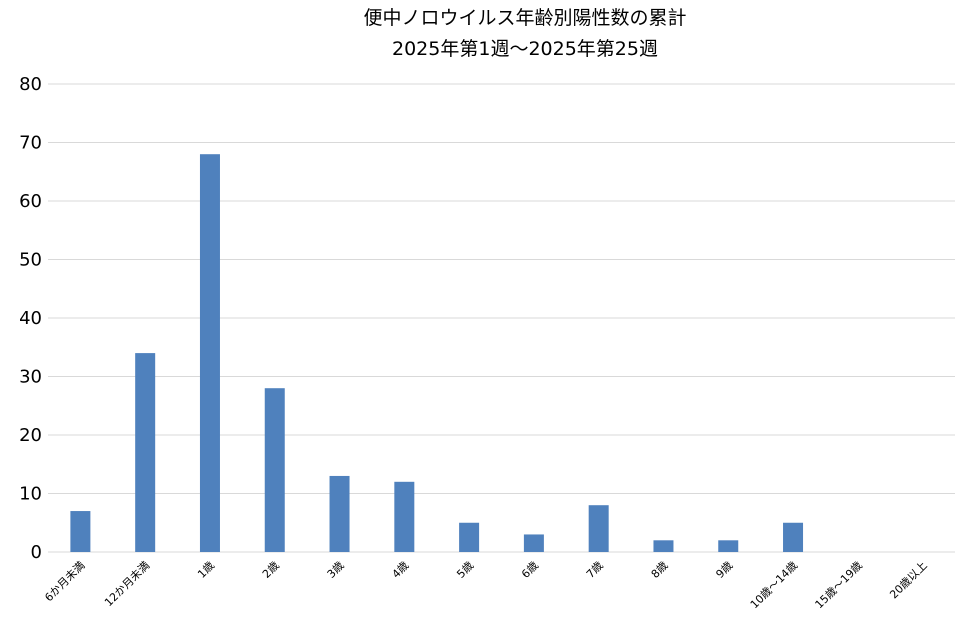  Describe the element at coordinates (36, 552) in the screenshot. I see `y-tick-label: 0` at that location.